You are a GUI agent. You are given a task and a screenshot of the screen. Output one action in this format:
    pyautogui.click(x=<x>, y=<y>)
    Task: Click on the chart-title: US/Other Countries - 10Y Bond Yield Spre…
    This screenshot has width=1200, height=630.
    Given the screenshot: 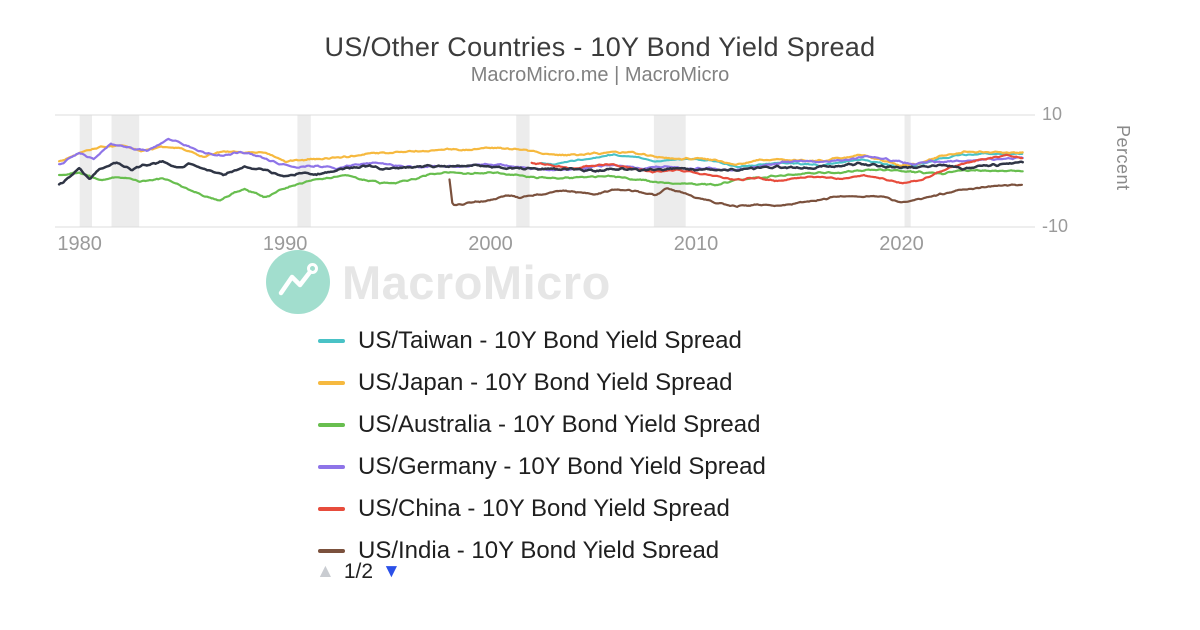 What is the action you would take?
    pyautogui.click(x=600, y=47)
    